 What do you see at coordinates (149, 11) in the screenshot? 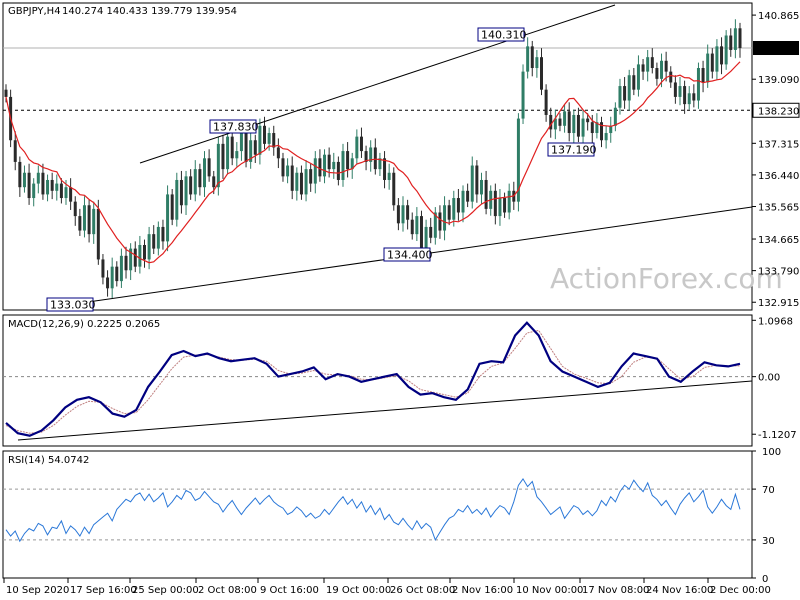
I see `price-header-ohlc: 140.274 140.433 139.779 139.954` at bounding box center [149, 11].